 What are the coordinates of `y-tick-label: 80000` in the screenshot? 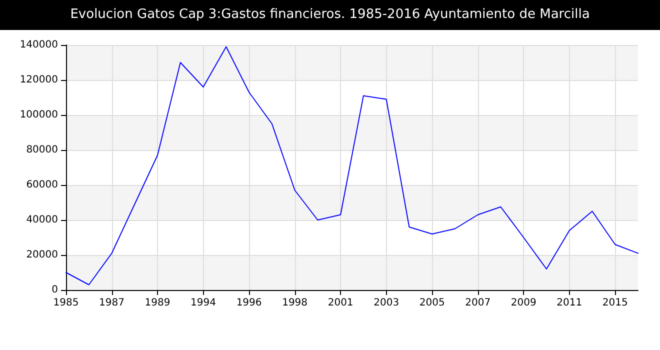 It's located at (42, 150).